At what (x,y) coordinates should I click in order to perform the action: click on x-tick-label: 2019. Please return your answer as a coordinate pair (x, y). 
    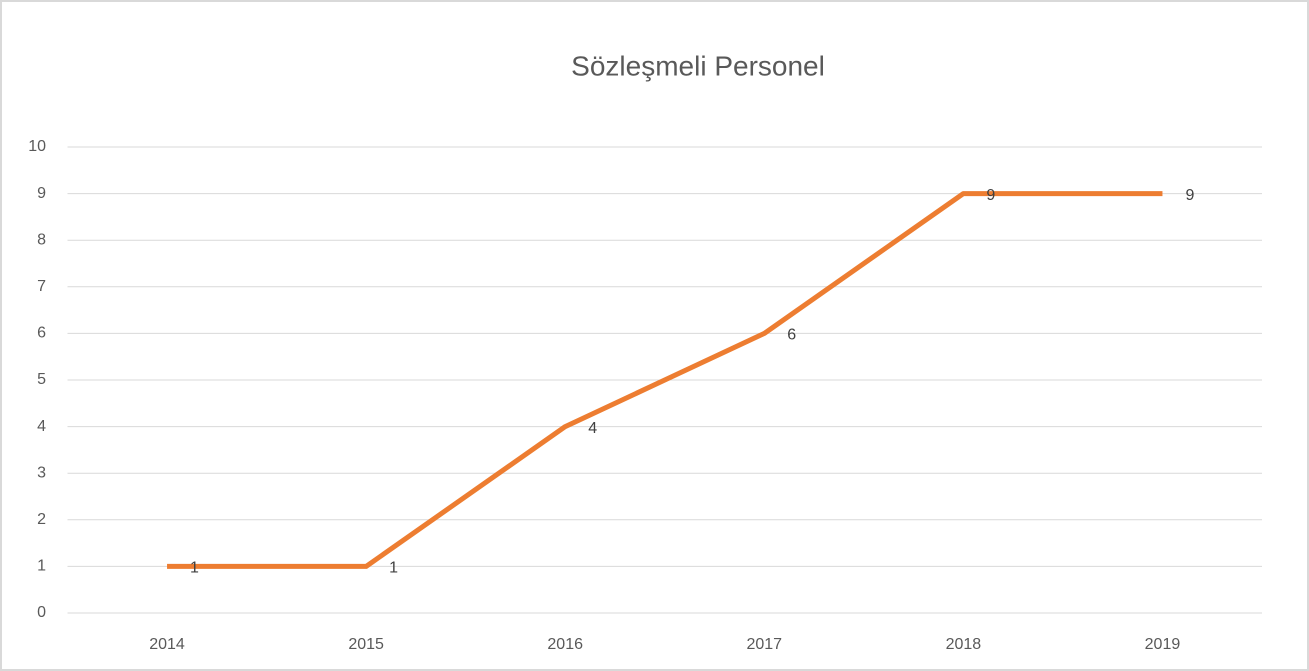
    Looking at the image, I should click on (1163, 644).